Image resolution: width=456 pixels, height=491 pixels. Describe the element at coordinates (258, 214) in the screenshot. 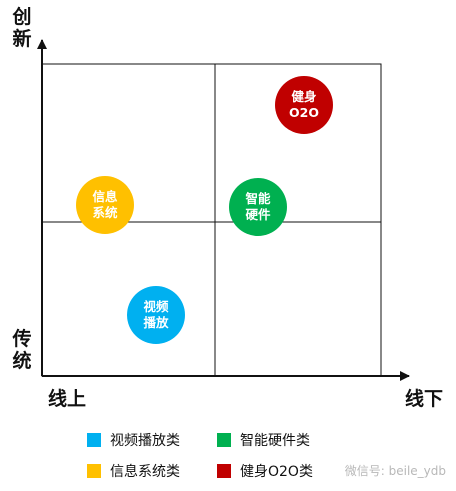

I see `bubble-smart-hardware-line-2: 硬件` at that location.